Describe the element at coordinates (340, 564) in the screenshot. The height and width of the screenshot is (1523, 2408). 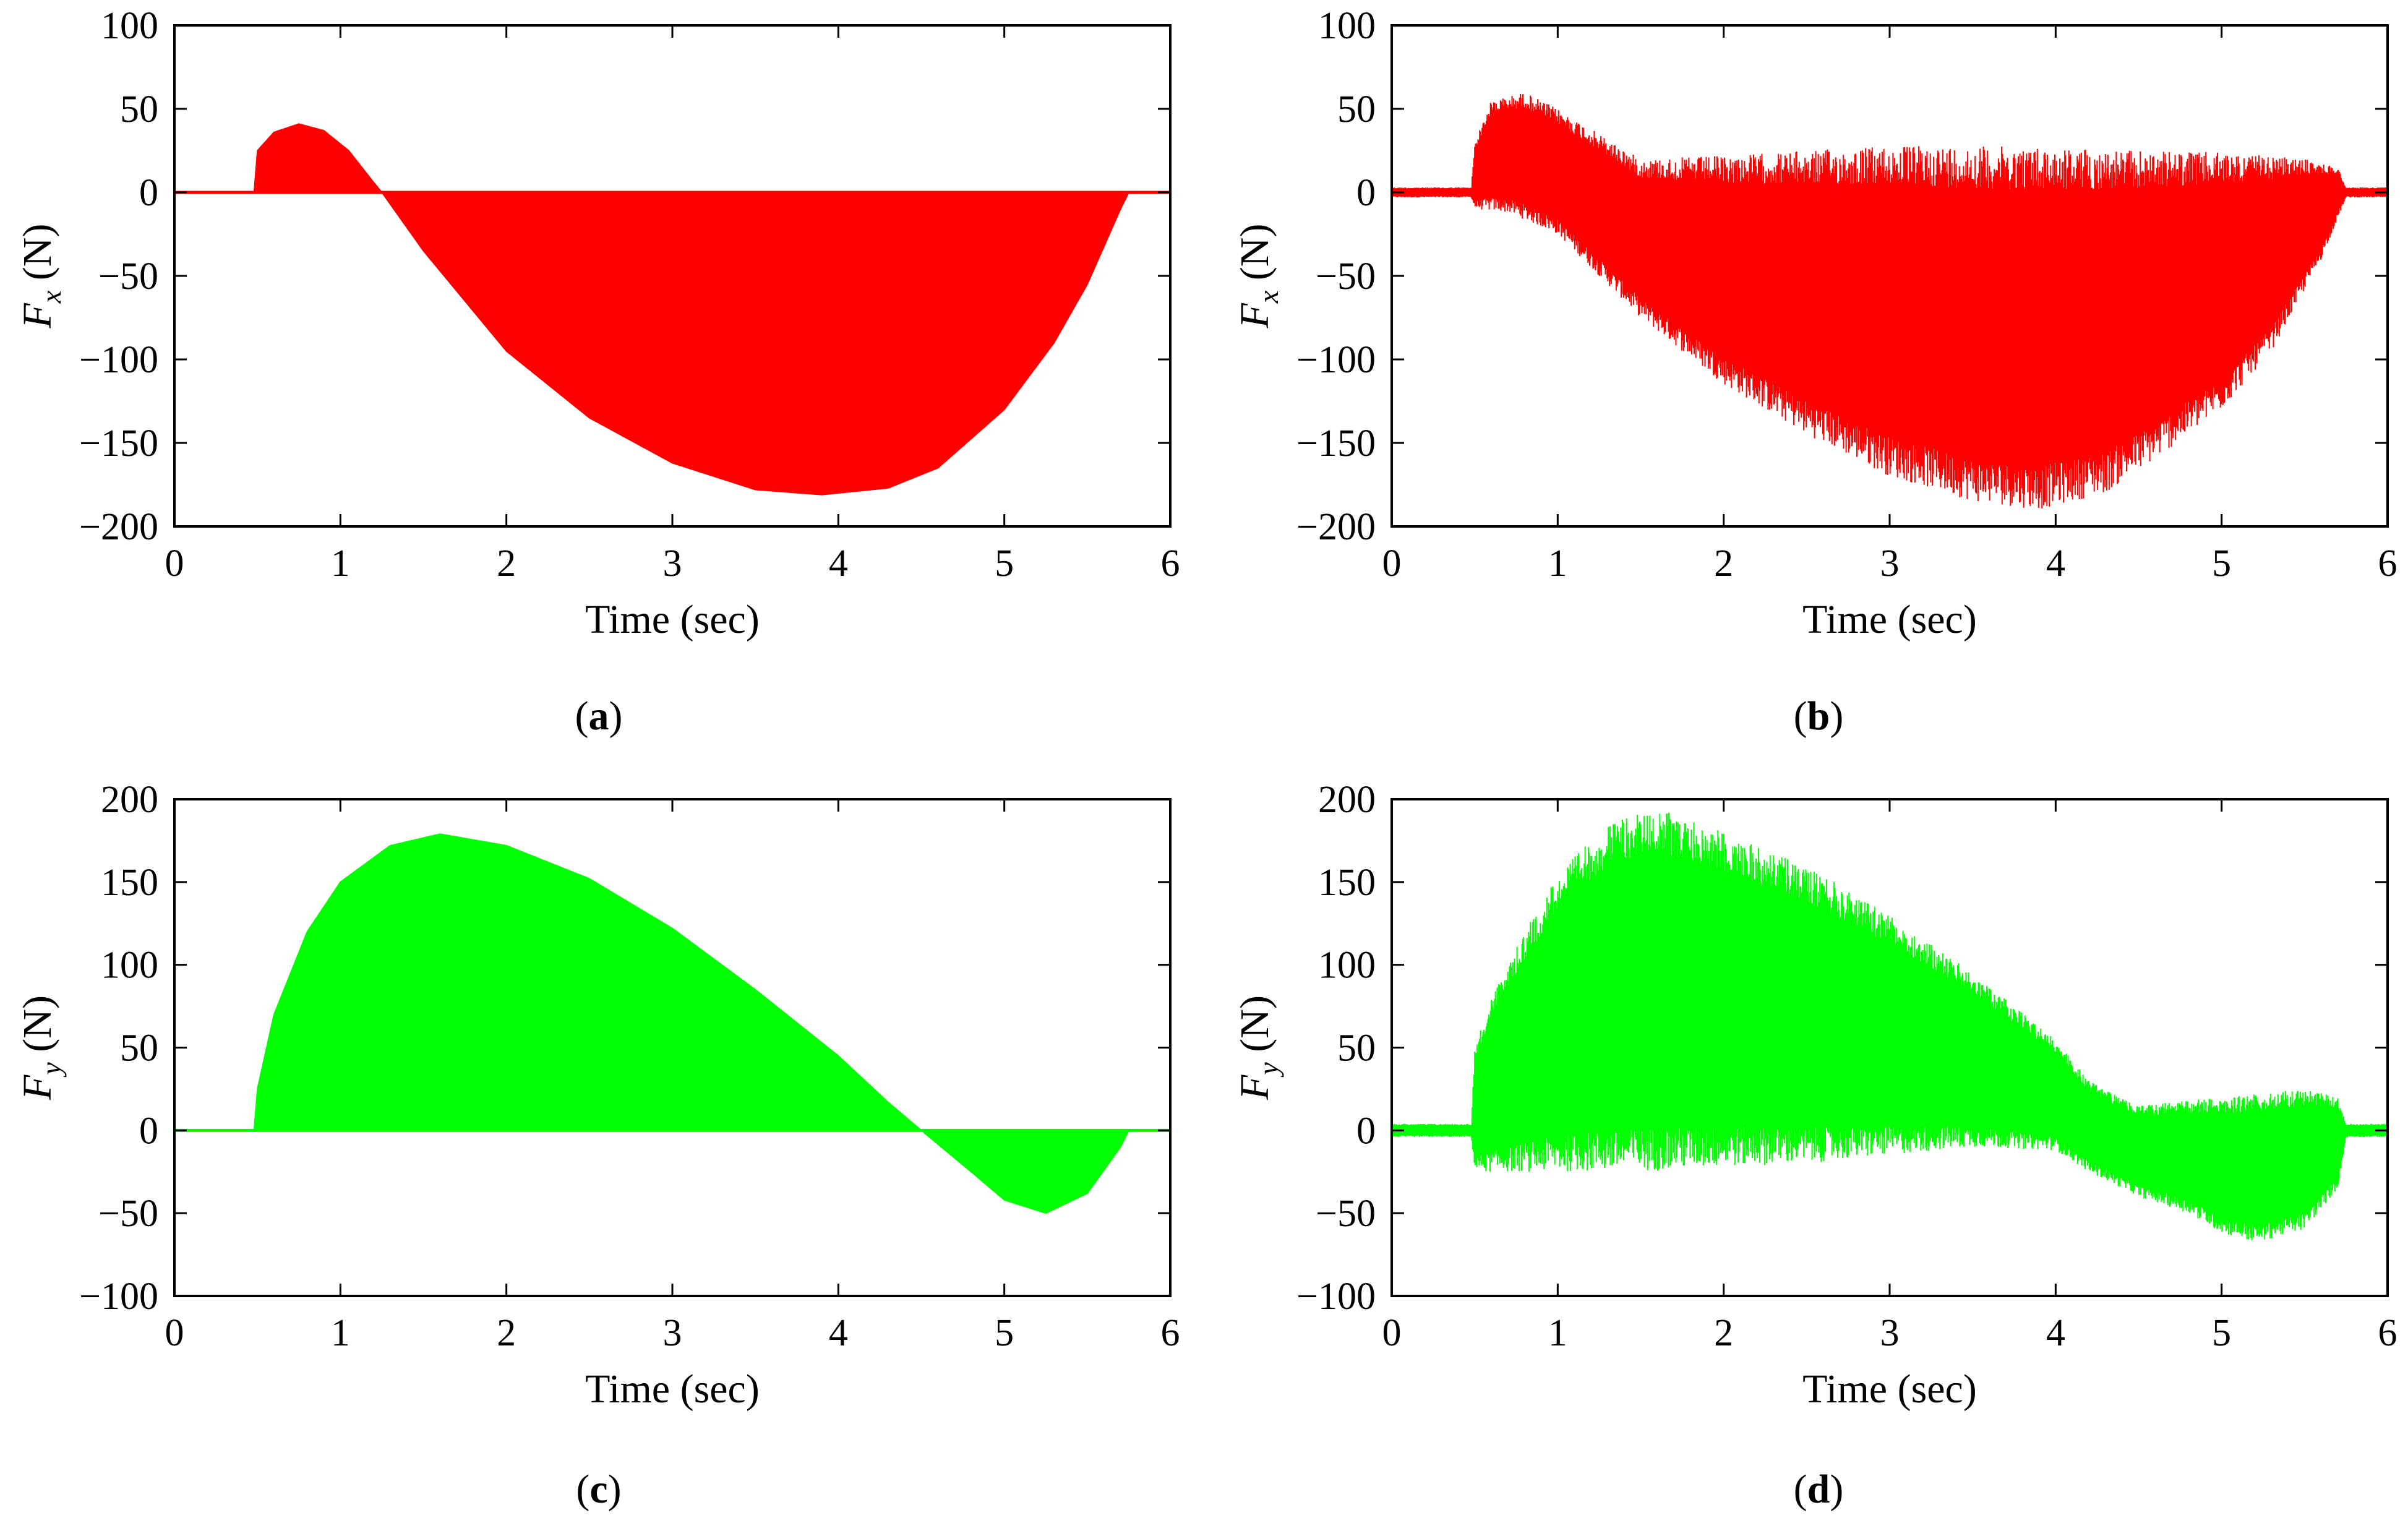
I see `x-tick-label-a-1: 1` at that location.